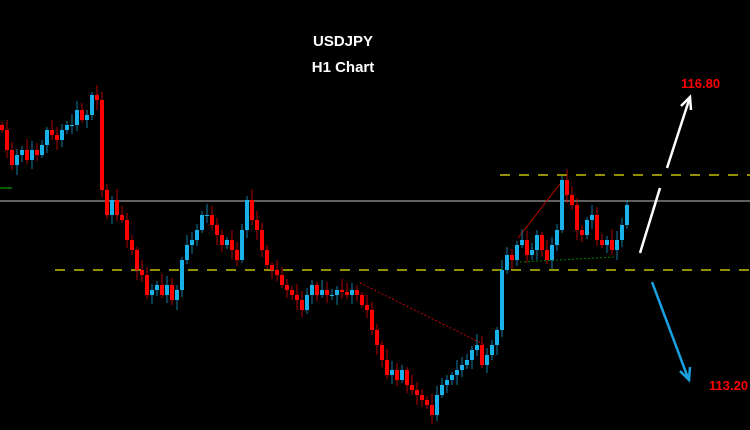 This screenshot has width=750, height=430. I want to click on trend-line, so click(567, 259).